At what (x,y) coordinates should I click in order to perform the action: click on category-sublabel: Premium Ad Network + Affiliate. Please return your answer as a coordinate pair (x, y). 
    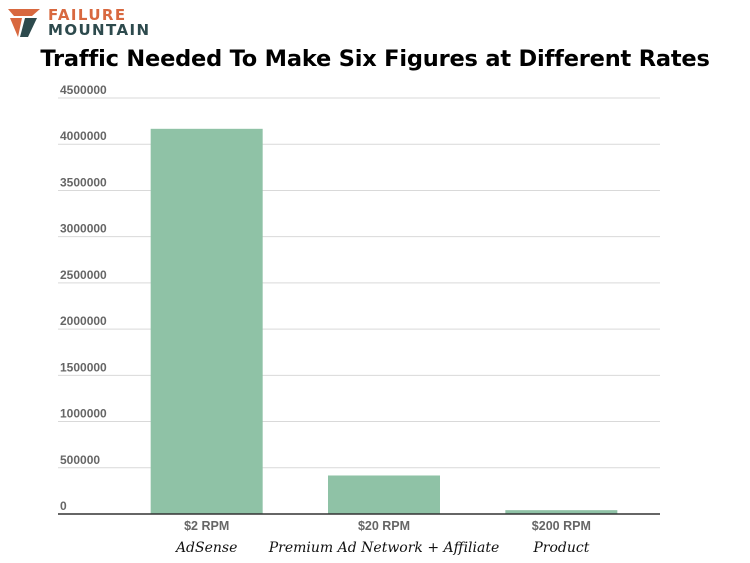
    Looking at the image, I should click on (384, 548).